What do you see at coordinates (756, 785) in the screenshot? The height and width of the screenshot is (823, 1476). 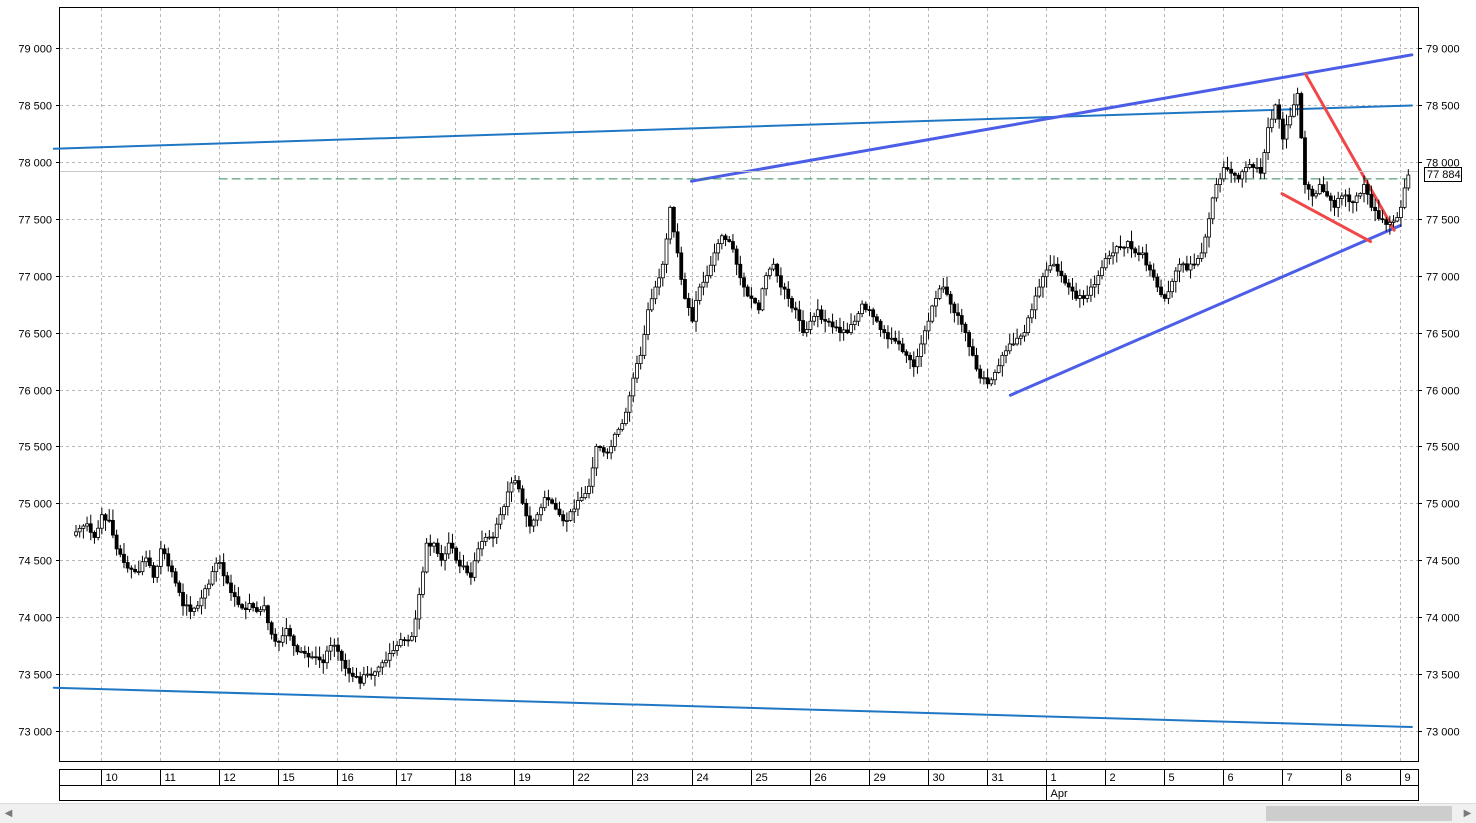 I see `date-ticks: 10 11 12 15 16 17 18 19 22 23 24 25 26 29 30 31 1 2 5 6 7 8 9` at bounding box center [756, 785].